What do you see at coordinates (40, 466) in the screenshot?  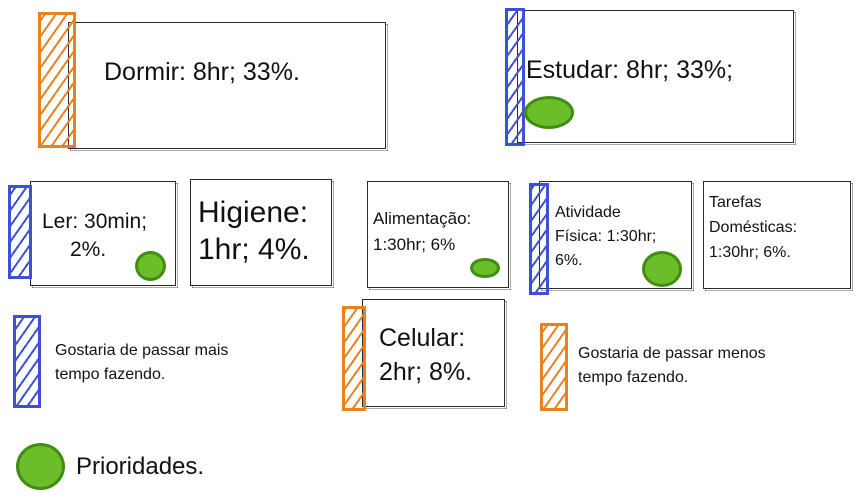 I see `legend-priority-dot` at bounding box center [40, 466].